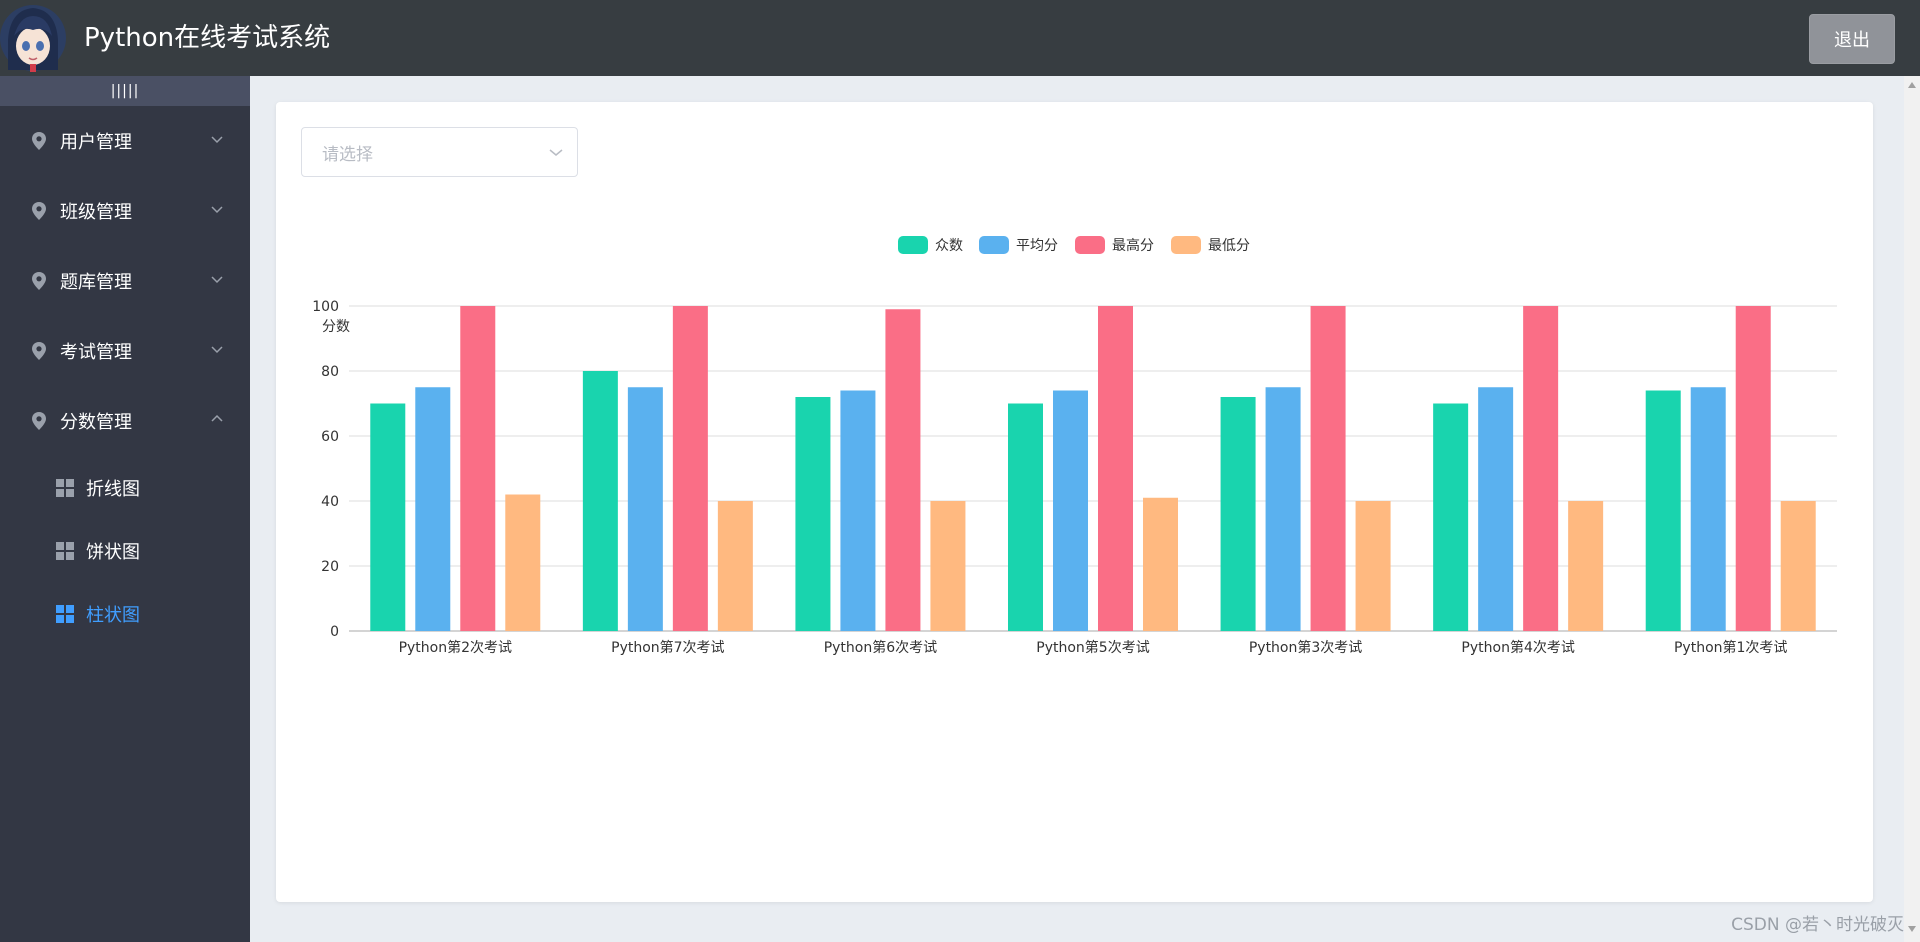  I want to click on page-scrollbar, so click(1912, 509).